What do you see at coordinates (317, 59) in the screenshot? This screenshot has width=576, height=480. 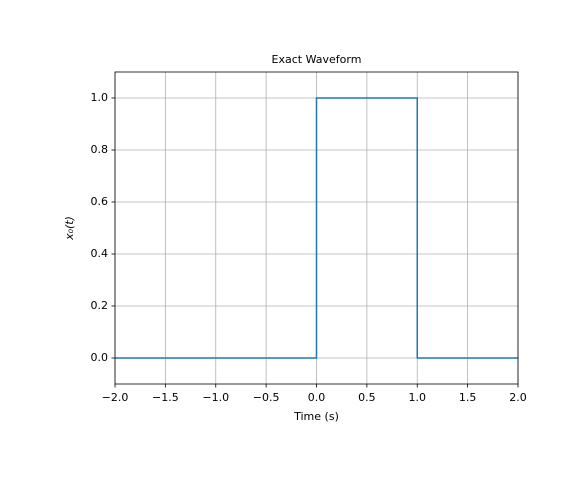 I see `chart-title: Exact Waveform` at bounding box center [317, 59].